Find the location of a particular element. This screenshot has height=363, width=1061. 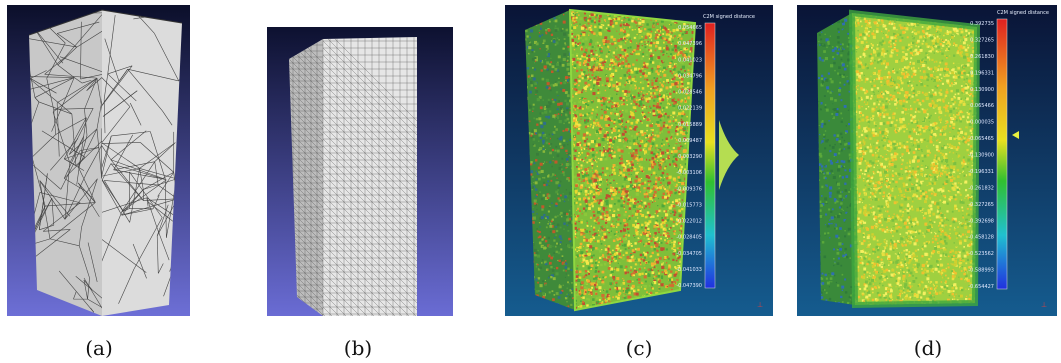

colorbar-tick-label: -0.654427 is located at coordinates (981, 287).